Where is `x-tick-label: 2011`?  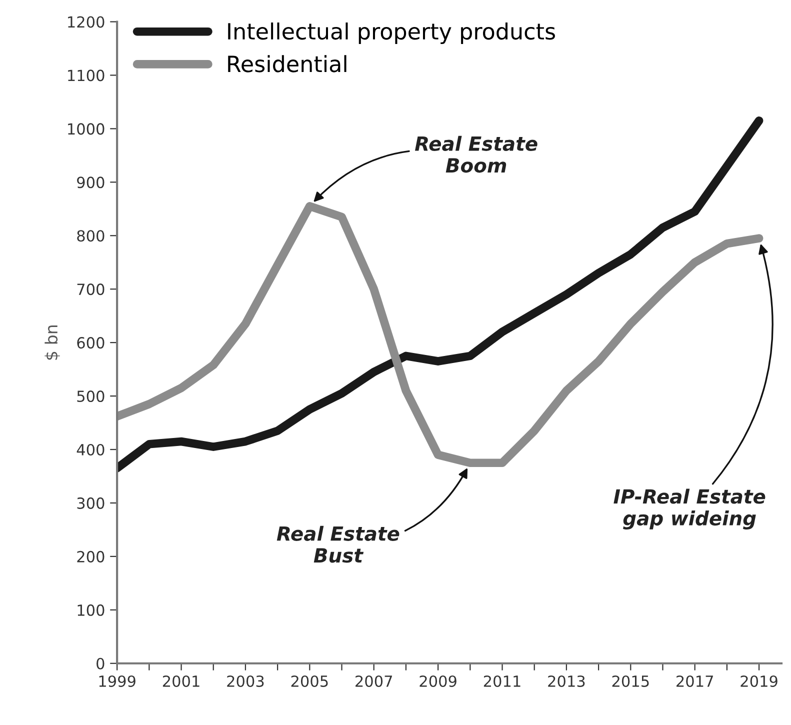
x-tick-label: 2011 is located at coordinates (502, 681).